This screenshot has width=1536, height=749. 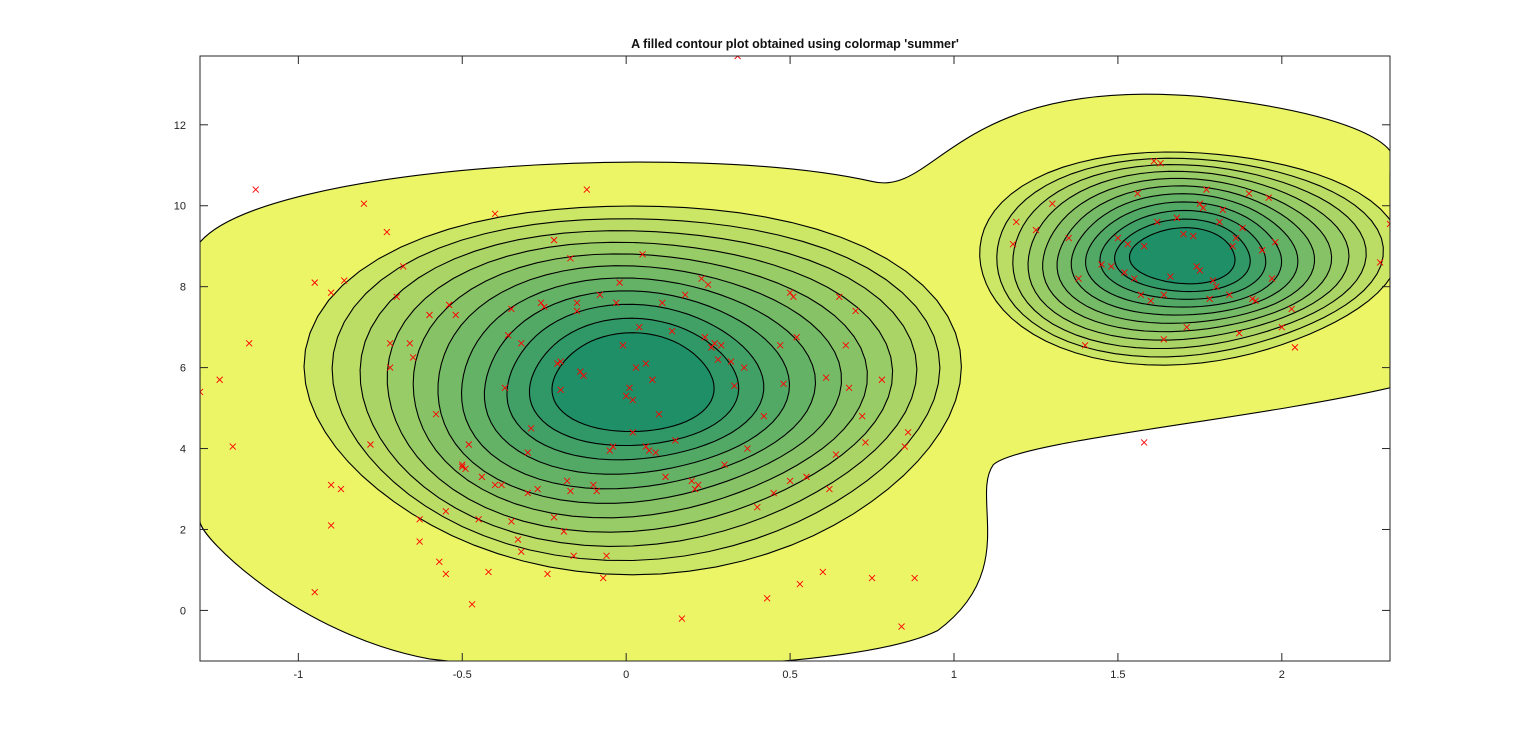 I want to click on y-tick-label: 4, so click(x=183, y=450).